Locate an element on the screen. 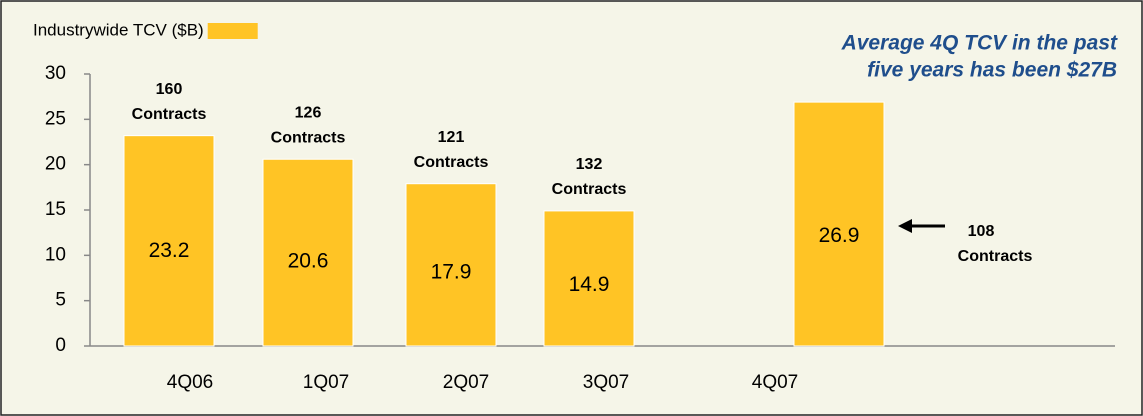  contract-label: 121 is located at coordinates (451, 137).